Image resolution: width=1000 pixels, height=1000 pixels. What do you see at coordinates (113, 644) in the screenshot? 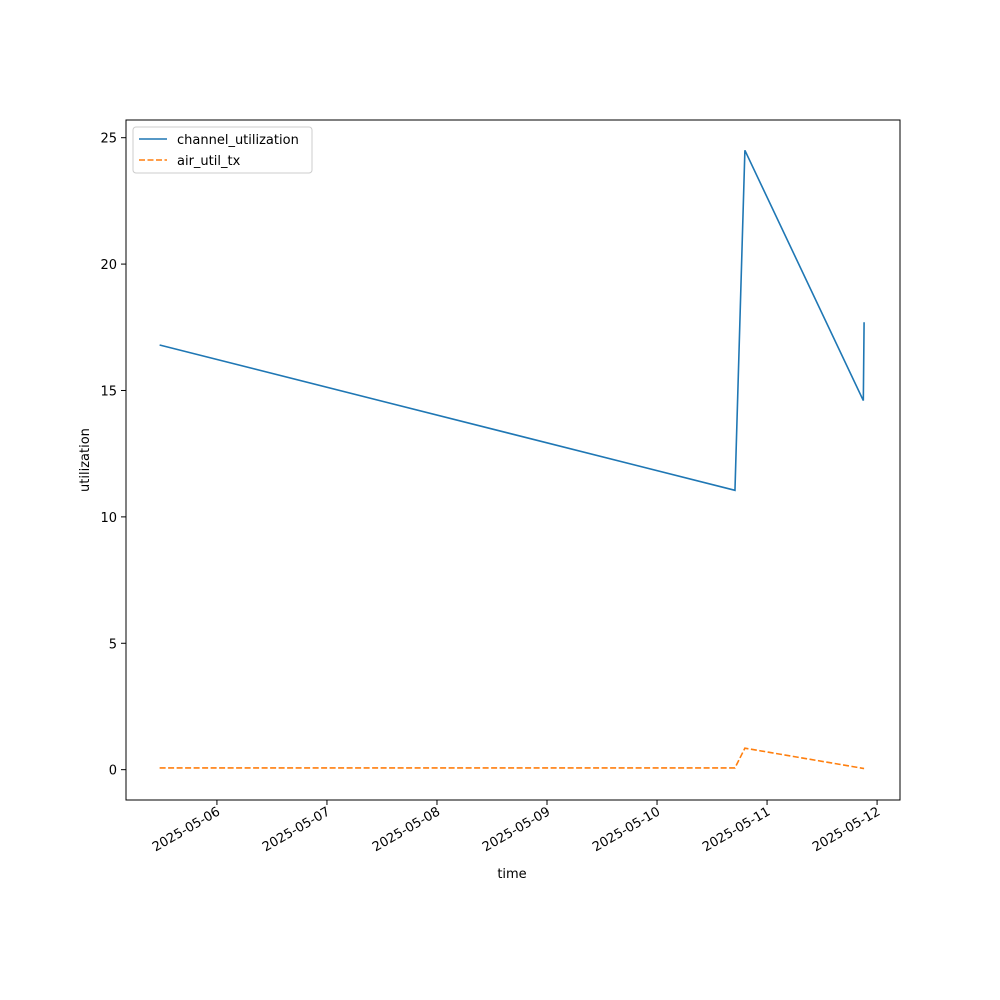
I see `y-tick-label: 5` at bounding box center [113, 644].